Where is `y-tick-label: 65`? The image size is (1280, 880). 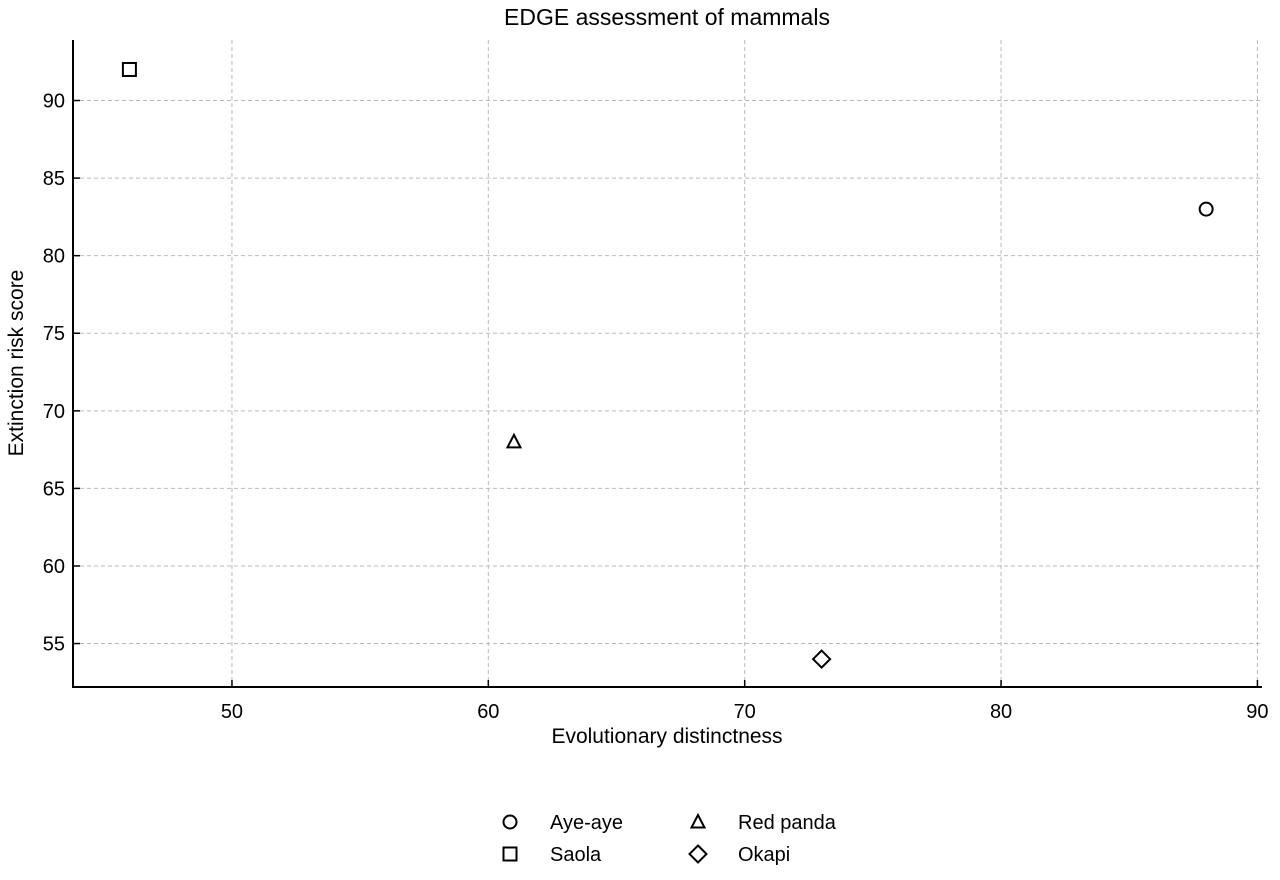 y-tick-label: 65 is located at coordinates (54, 489).